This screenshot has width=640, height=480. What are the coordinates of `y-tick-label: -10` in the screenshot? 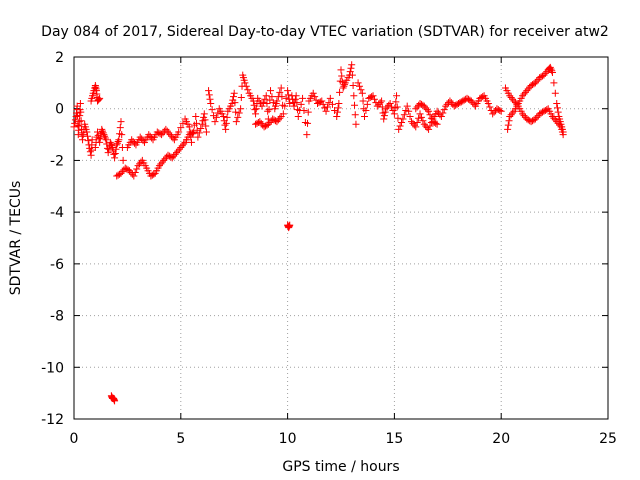 It's located at (52, 368).